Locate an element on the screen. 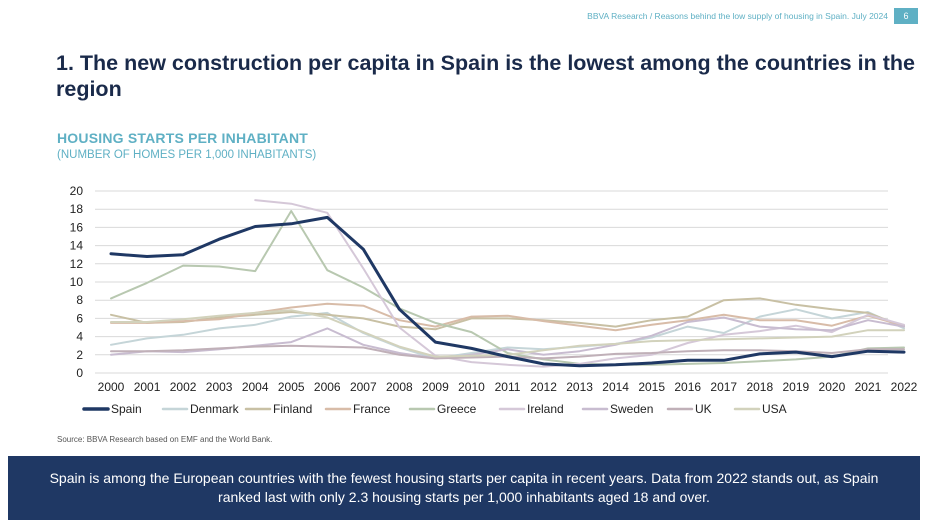  legend-label-finland: Finland is located at coordinates (292, 409).